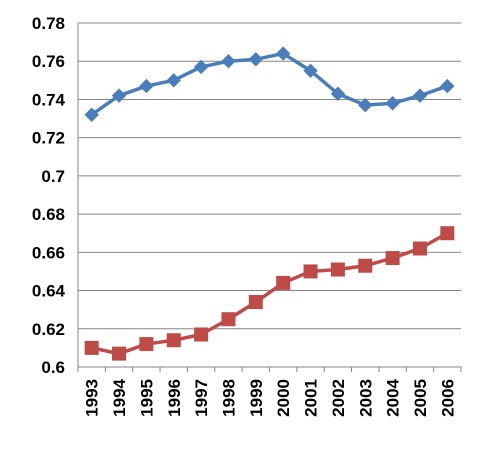 The height and width of the screenshot is (451, 484). I want to click on x-tick-label: 2004, so click(393, 397).